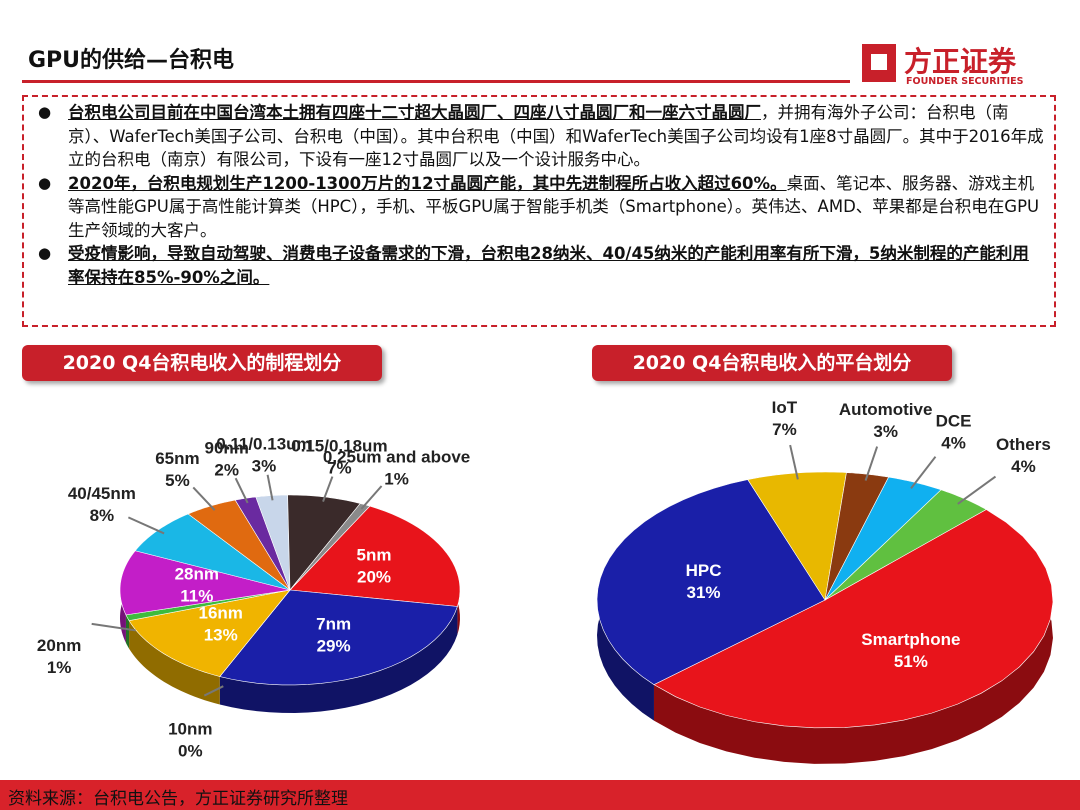  Describe the element at coordinates (177, 480) in the screenshot. I see `value-label: 5%` at that location.